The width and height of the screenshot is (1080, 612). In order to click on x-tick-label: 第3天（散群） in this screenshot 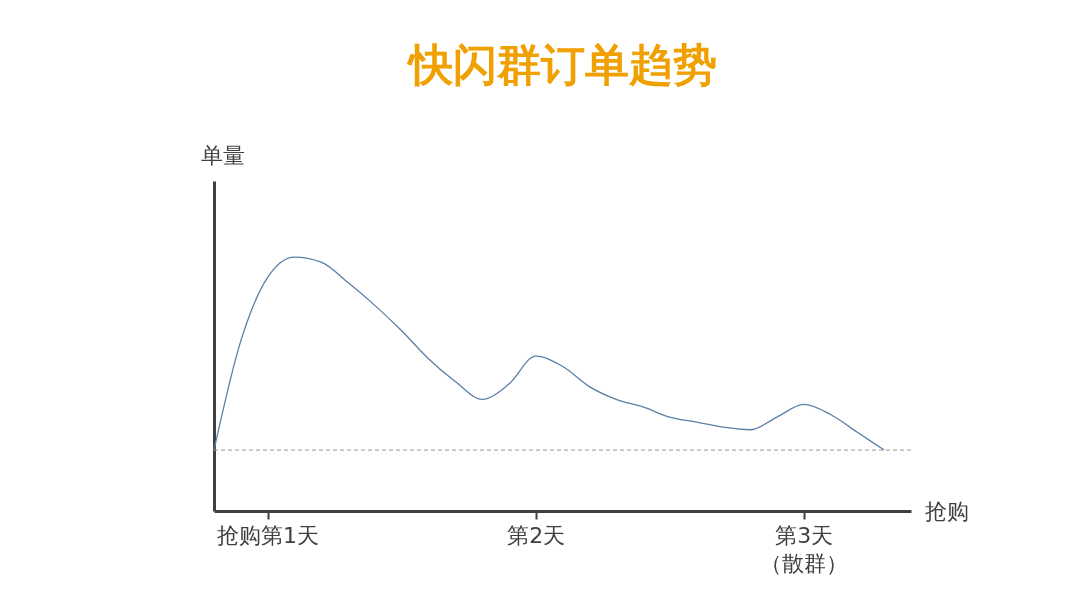, I will do `click(804, 549)`.